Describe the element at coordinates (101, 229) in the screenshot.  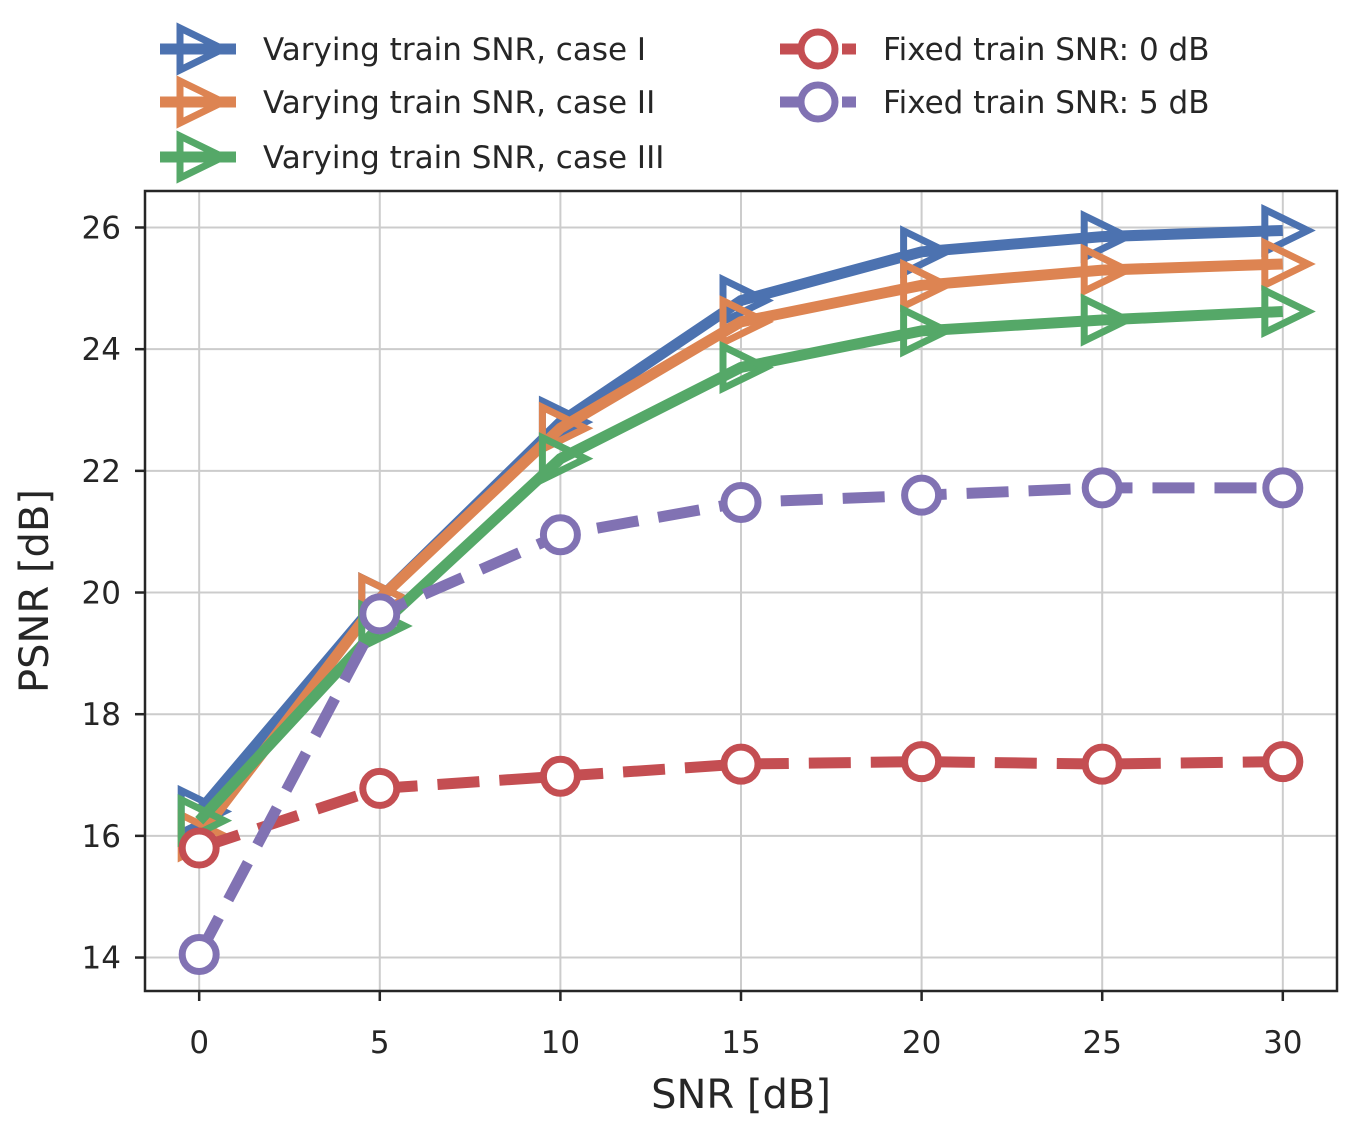
I see `y-tick-label: 26` at that location.